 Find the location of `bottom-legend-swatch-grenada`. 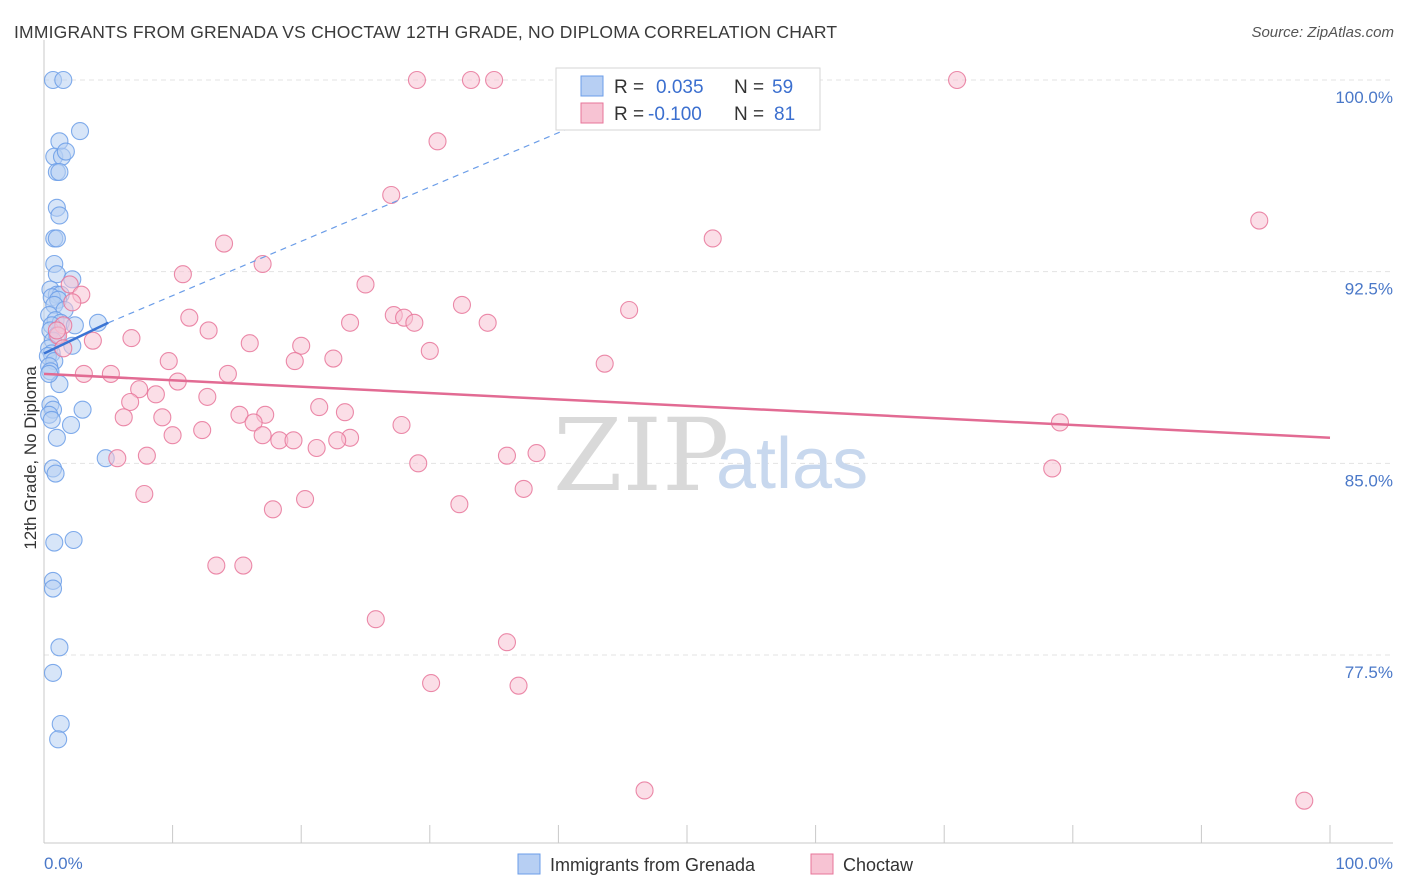

bottom-legend-swatch-grenada is located at coordinates (529, 864).